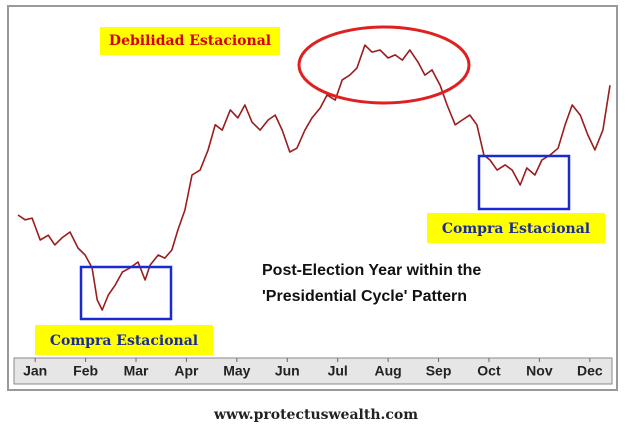 This screenshot has height=443, width=632. What do you see at coordinates (85, 371) in the screenshot?
I see `x-tick-label: Feb` at bounding box center [85, 371].